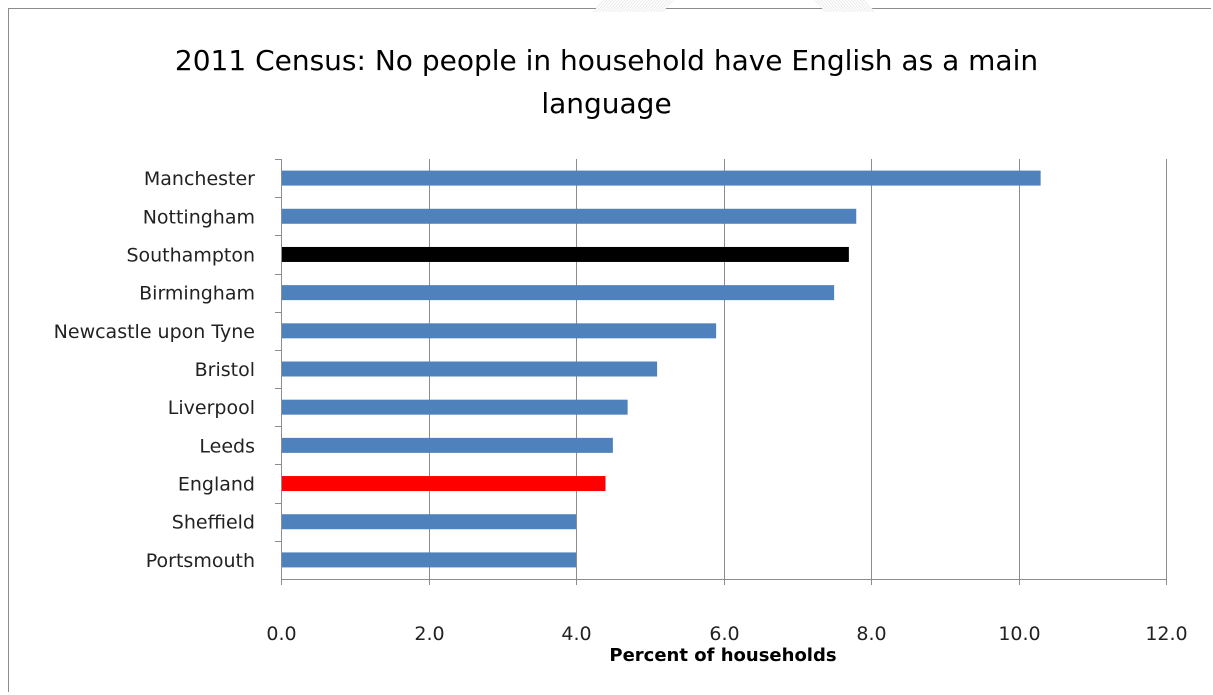  What do you see at coordinates (281, 634) in the screenshot?
I see `x-tick-label: 0.0` at bounding box center [281, 634].